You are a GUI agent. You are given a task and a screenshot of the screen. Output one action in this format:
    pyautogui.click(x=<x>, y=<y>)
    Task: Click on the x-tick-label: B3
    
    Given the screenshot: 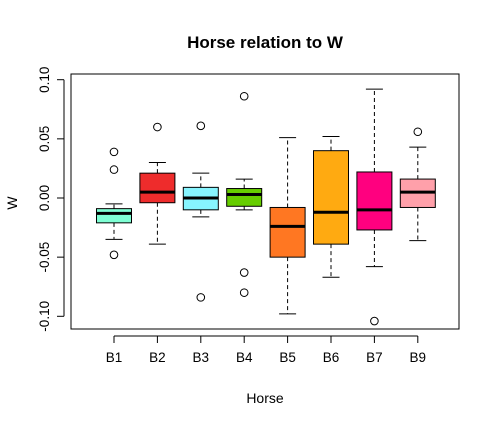 What is the action you would take?
    pyautogui.click(x=201, y=357)
    